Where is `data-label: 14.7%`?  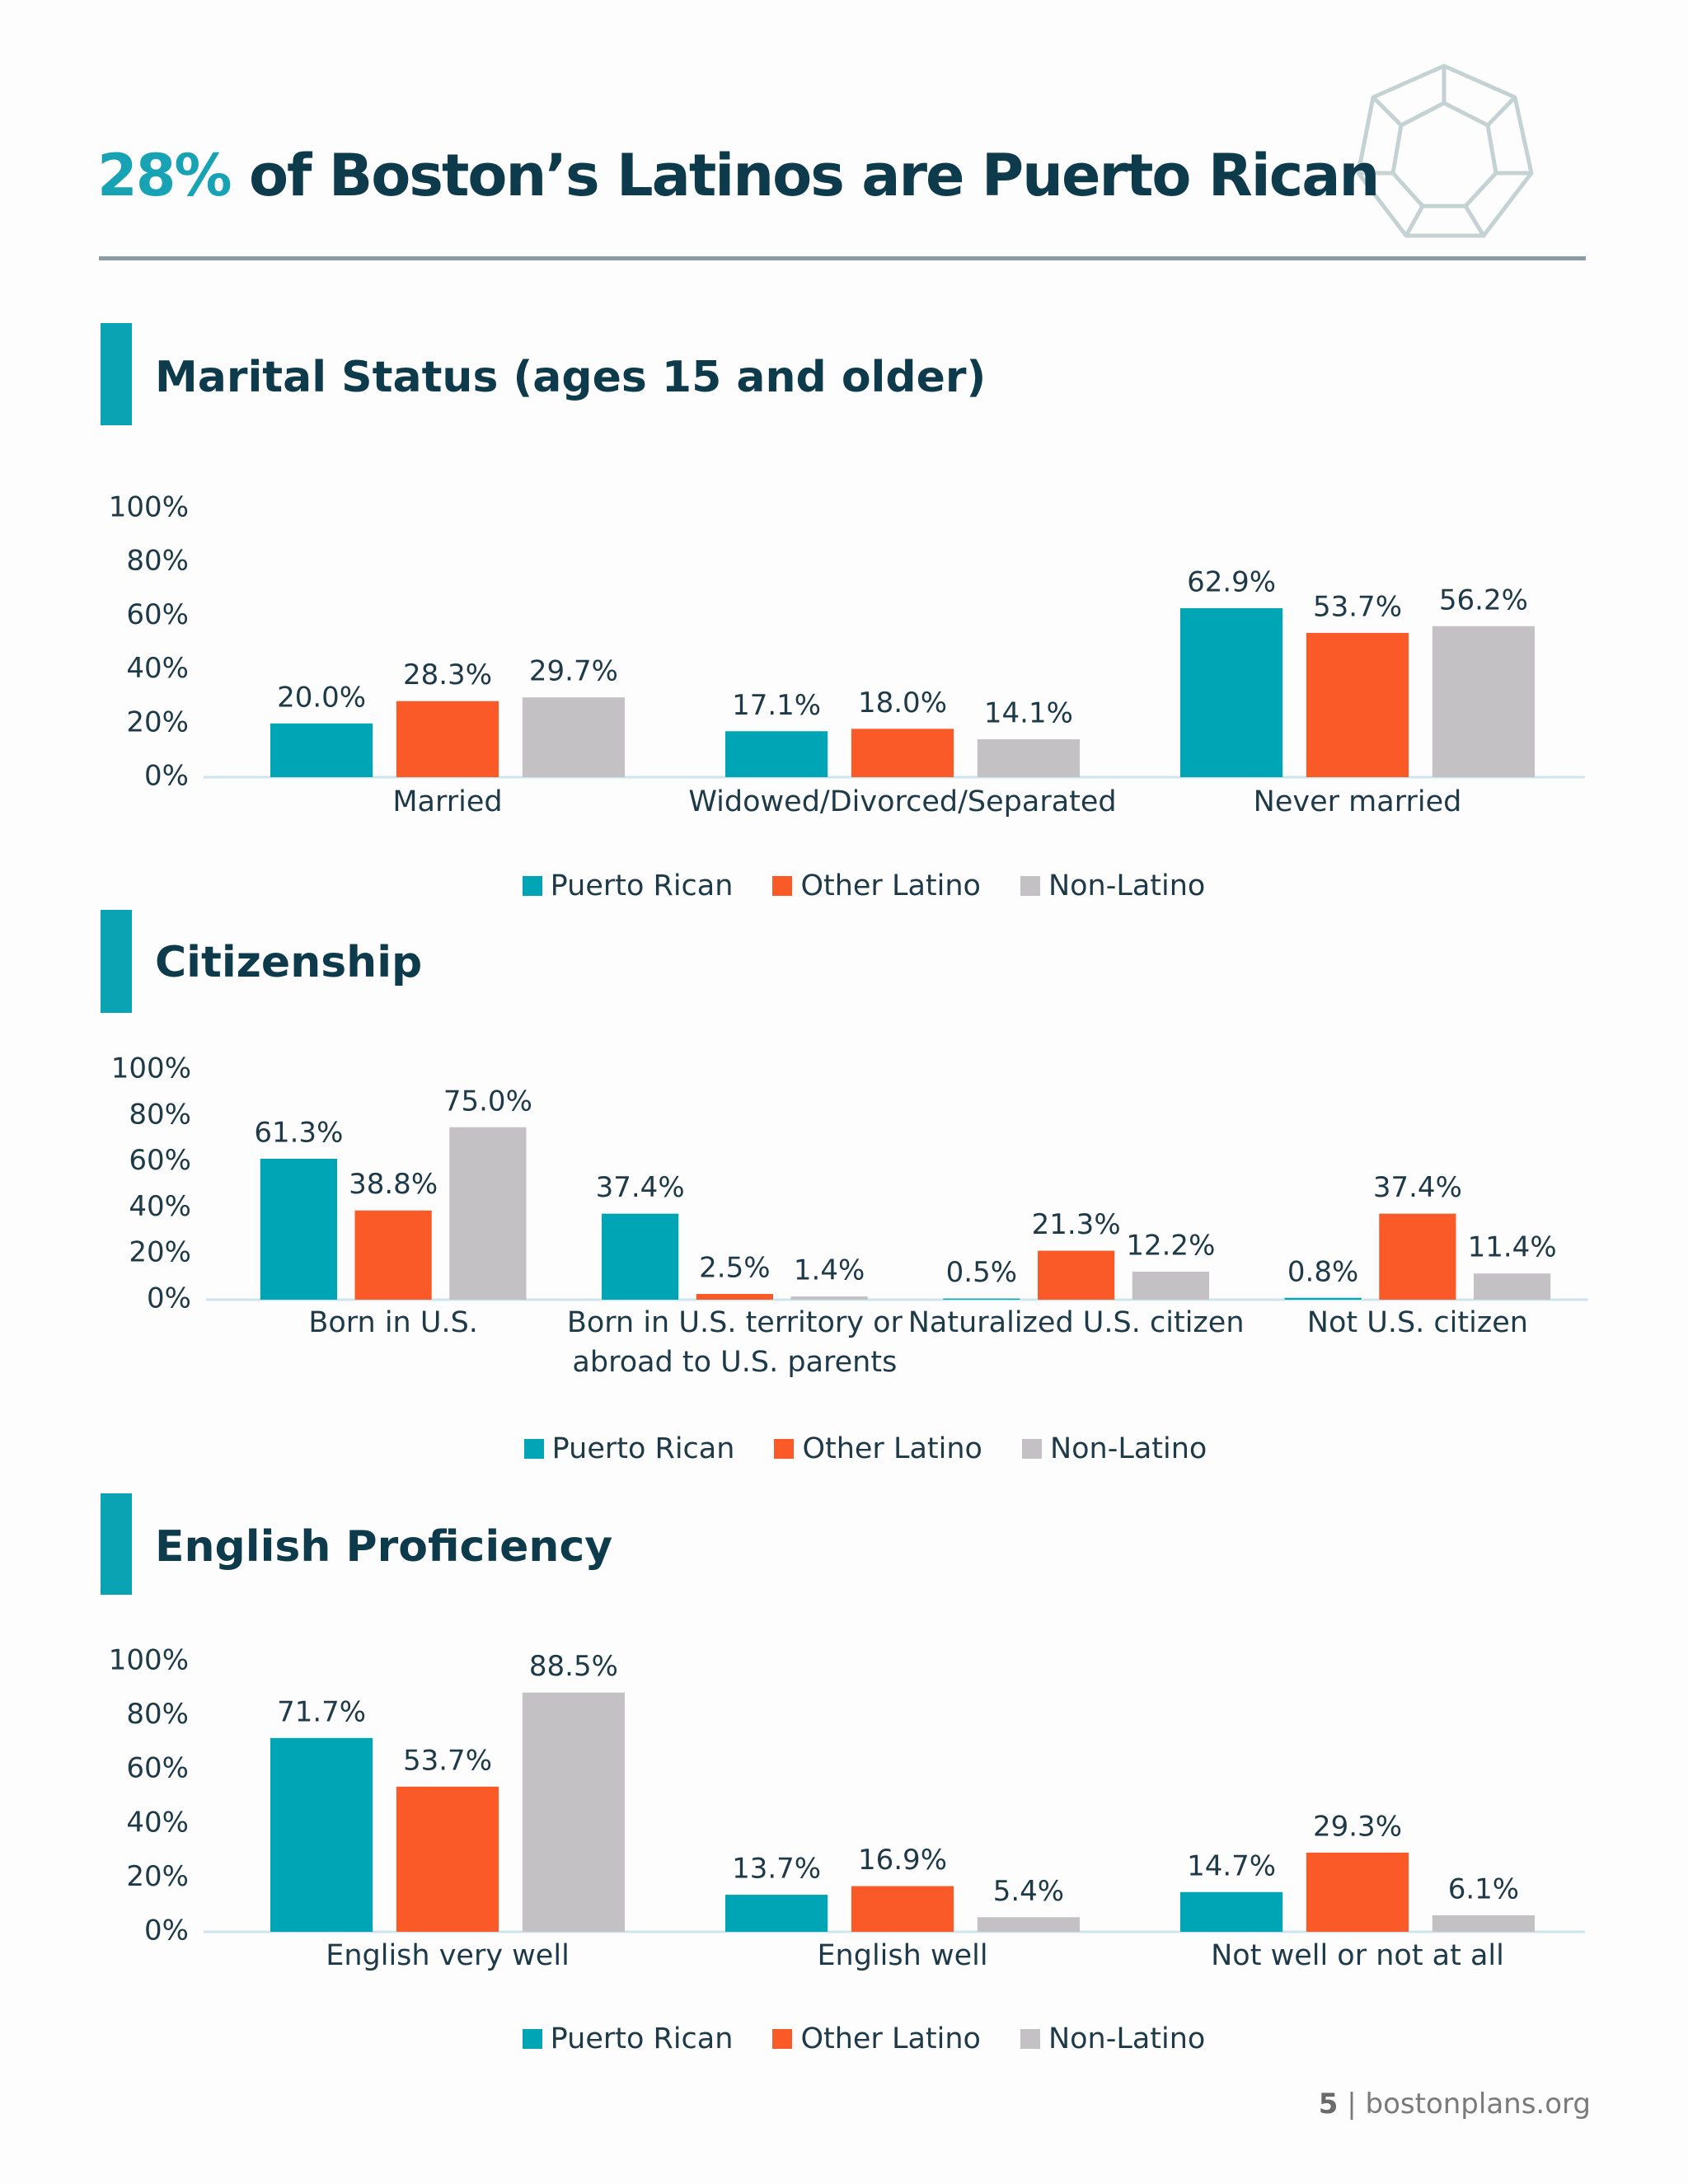
data-label: 14.7% is located at coordinates (1232, 1865).